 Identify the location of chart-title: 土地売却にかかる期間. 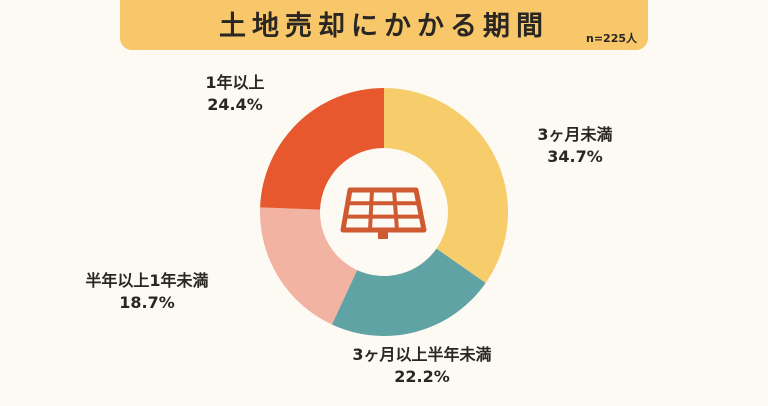
(384, 26).